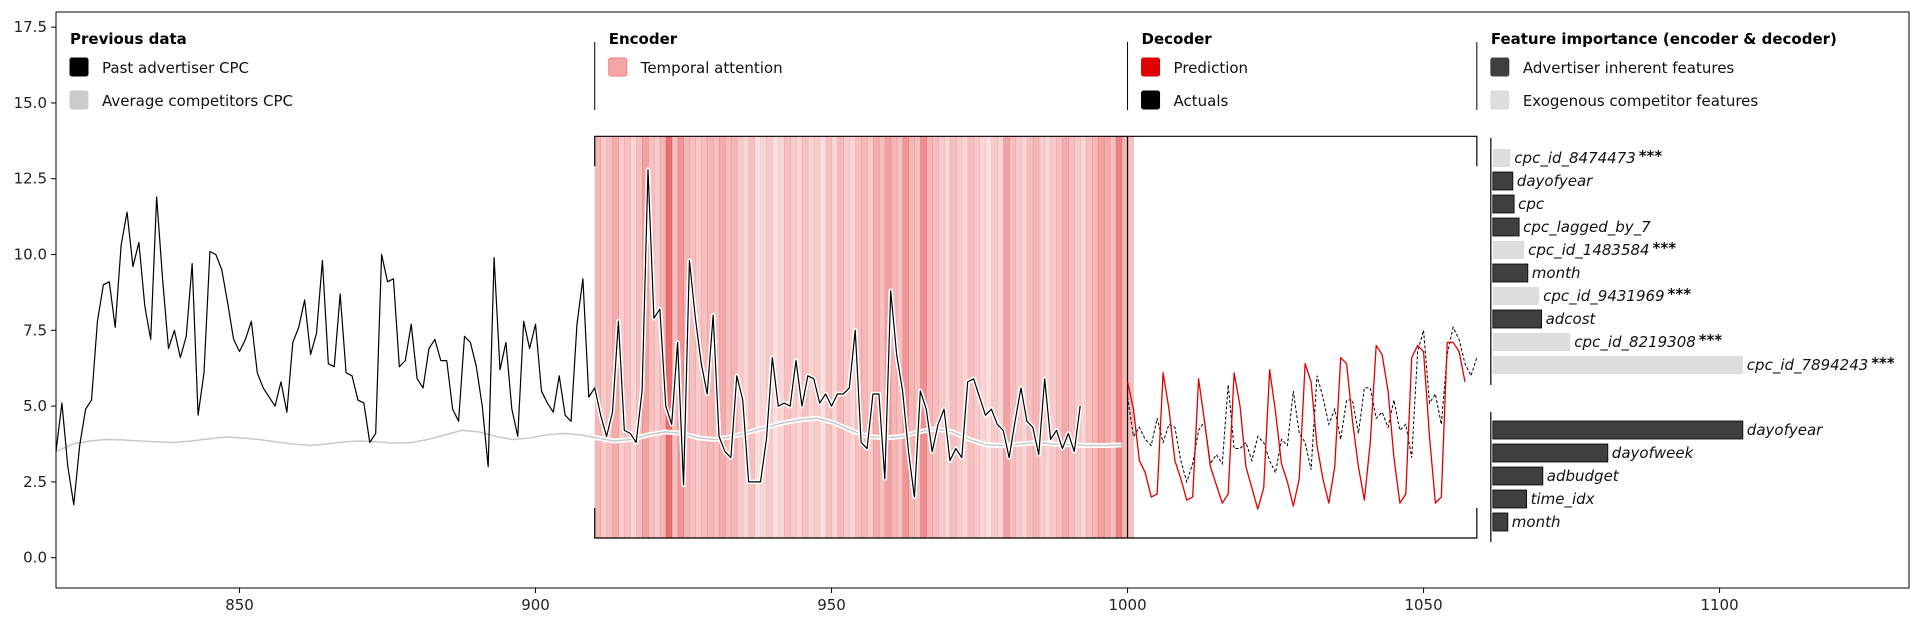 The image size is (1920, 622). I want to click on legend-label: Prediction, so click(1211, 68).